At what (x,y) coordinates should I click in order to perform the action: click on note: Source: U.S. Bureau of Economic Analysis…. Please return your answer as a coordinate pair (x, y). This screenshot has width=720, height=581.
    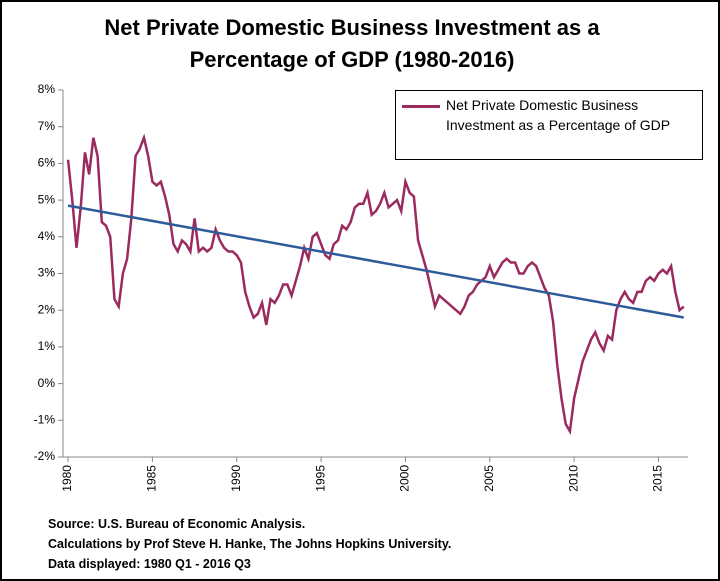
    Looking at the image, I should click on (177, 524).